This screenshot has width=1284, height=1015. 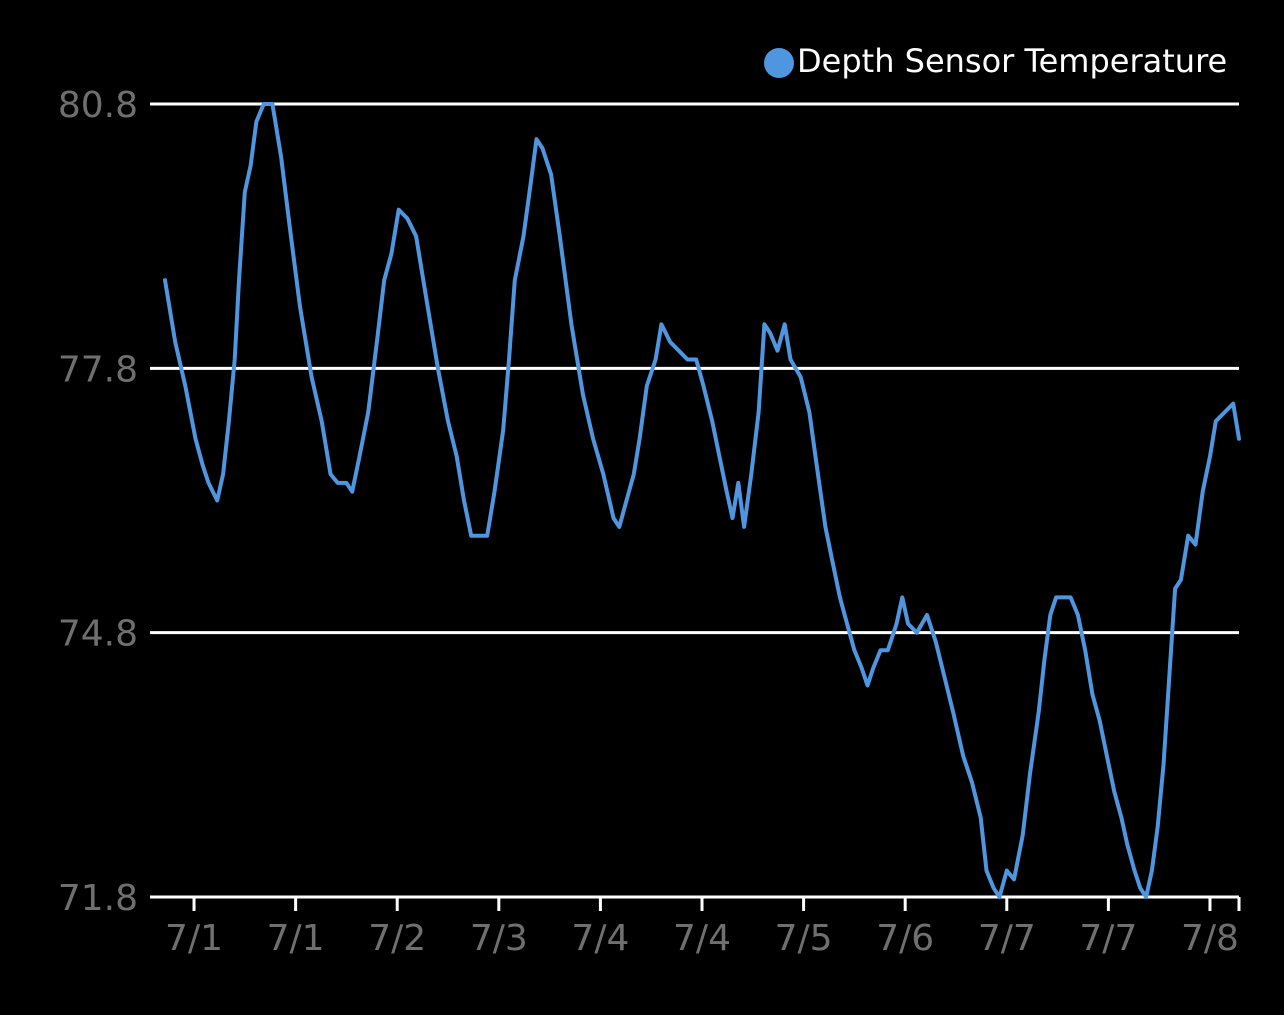 I want to click on y-tick-label: 71.8, so click(x=98, y=898).